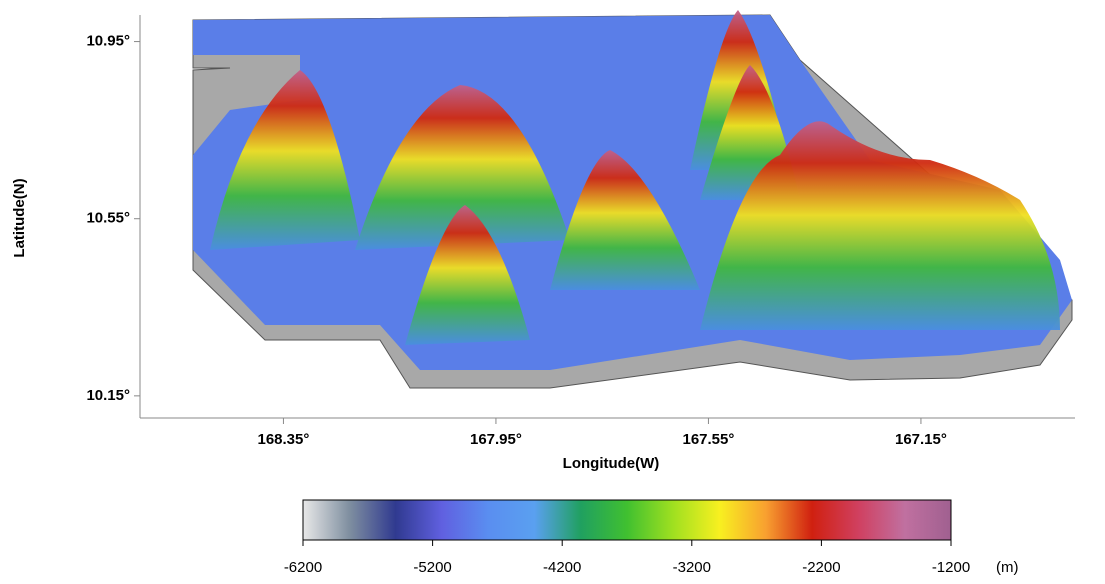  Describe the element at coordinates (951, 567) in the screenshot. I see `colorbar-tick-label: -1200` at that location.